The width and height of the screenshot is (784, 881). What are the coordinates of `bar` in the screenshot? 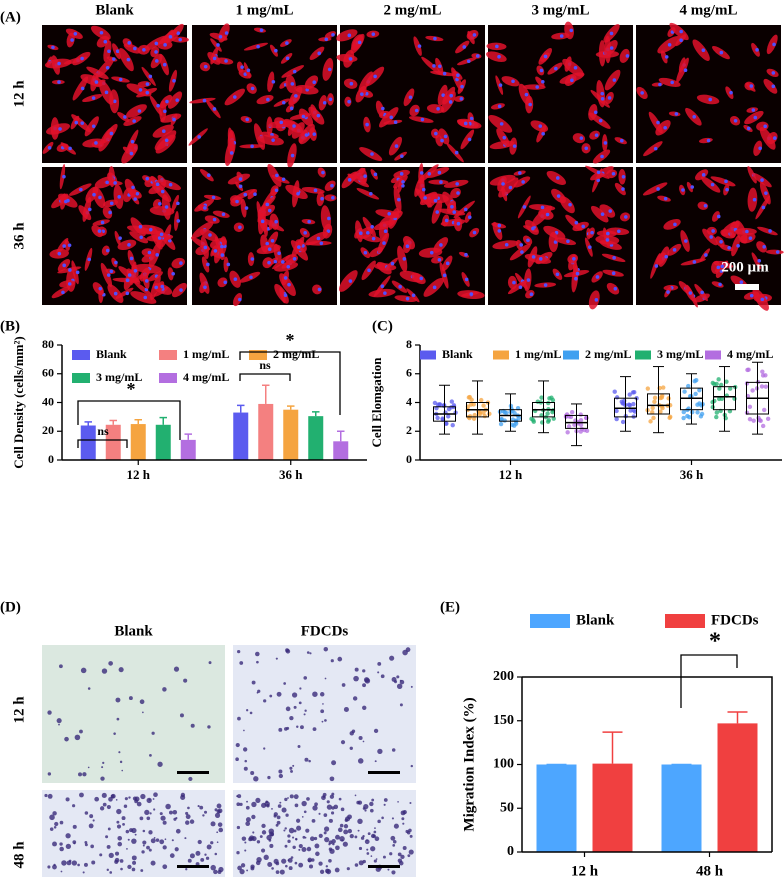 It's located at (681, 808).